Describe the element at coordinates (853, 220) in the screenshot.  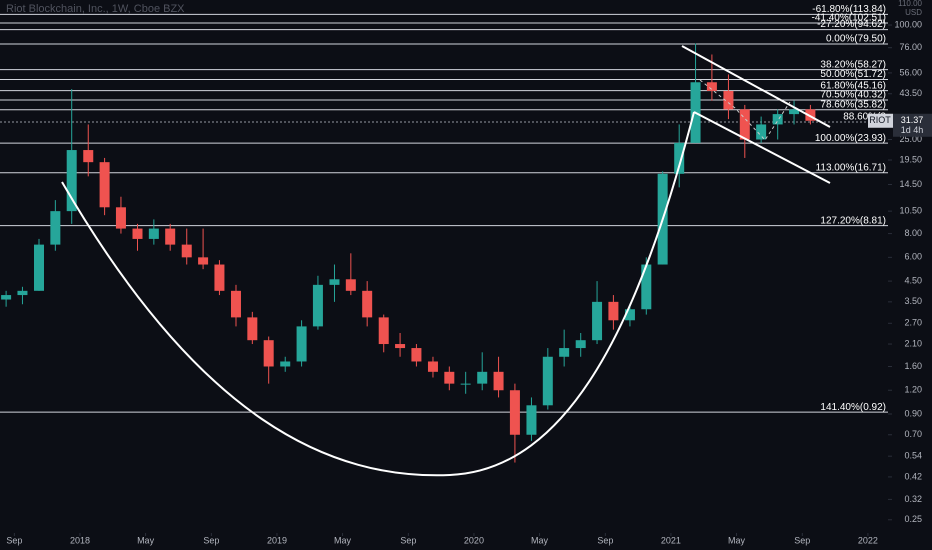
I see `fib-label: 127.20%(8.81)` at that location.